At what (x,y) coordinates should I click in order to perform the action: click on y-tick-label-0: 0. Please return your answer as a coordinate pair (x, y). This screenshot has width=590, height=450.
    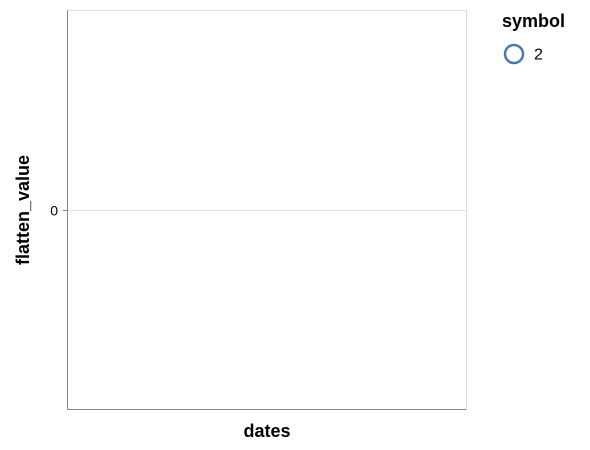
    Looking at the image, I should click on (54, 211).